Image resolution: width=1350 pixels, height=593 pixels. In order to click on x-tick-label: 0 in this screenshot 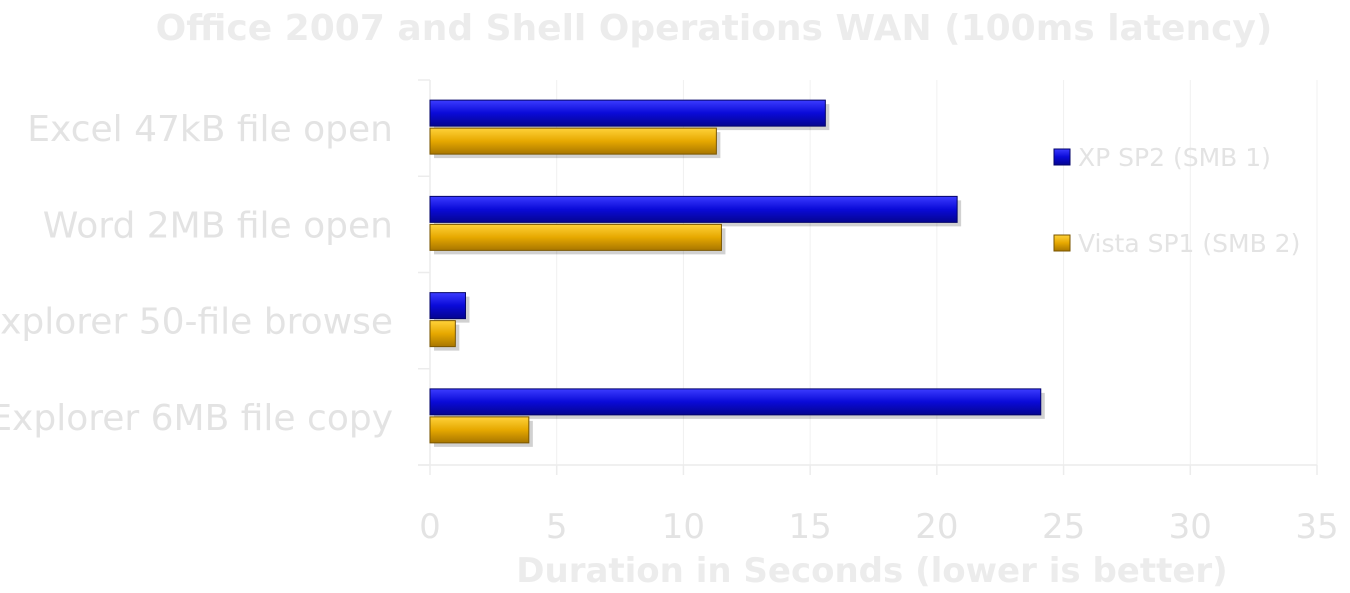, I will do `click(430, 527)`.